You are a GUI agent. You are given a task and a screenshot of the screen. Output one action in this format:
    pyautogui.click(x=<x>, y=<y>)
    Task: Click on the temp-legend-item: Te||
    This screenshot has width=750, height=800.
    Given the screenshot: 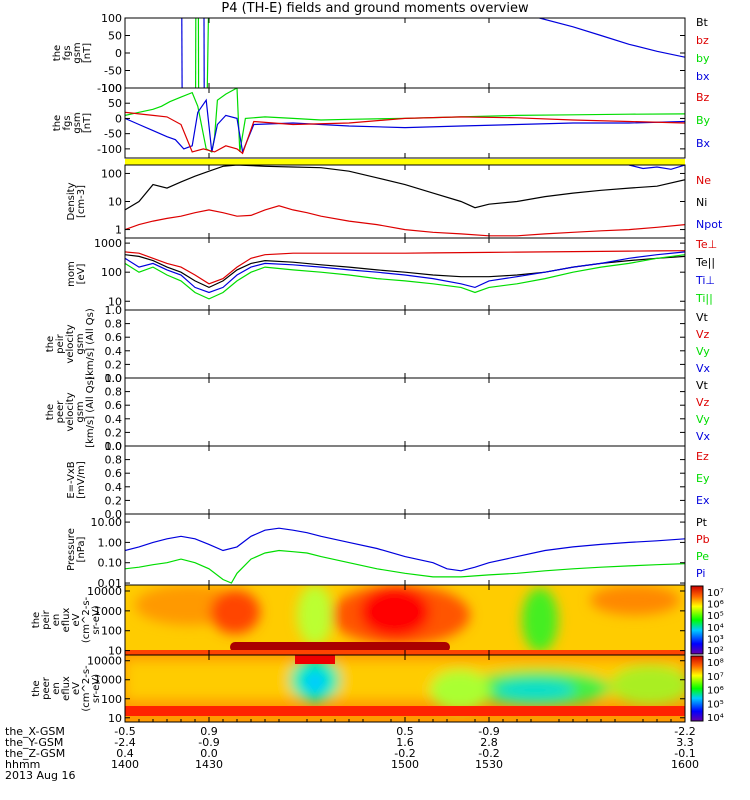 What is the action you would take?
    pyautogui.click(x=705, y=262)
    